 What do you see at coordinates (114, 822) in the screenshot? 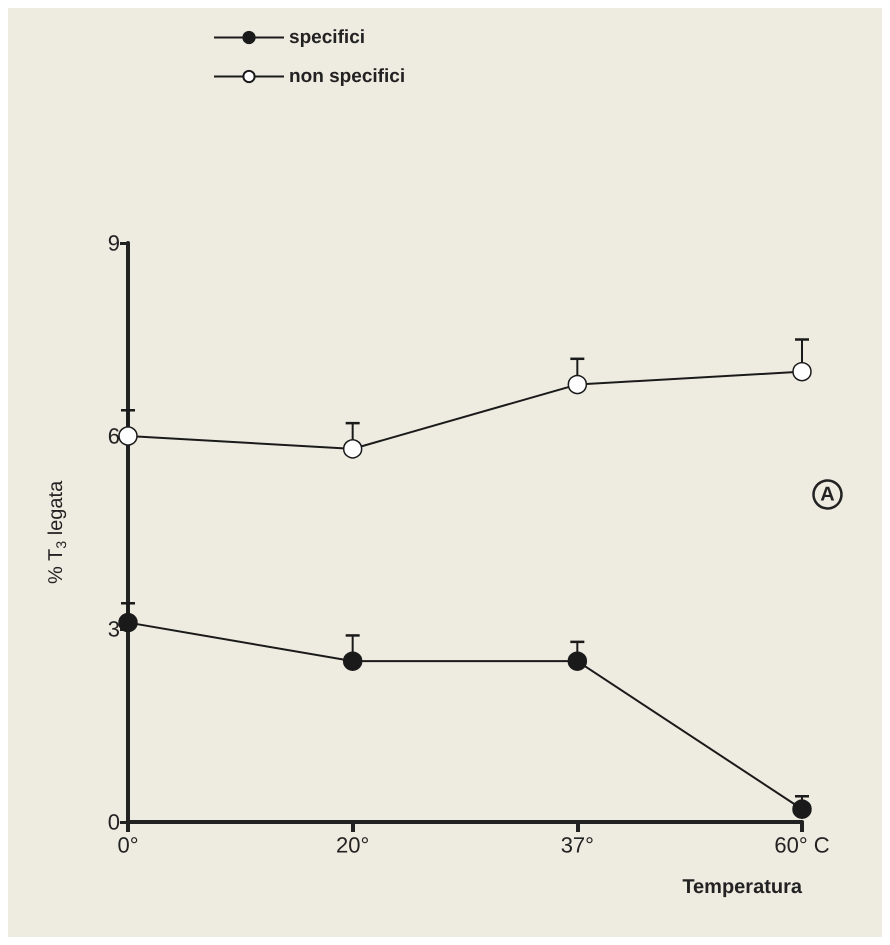
I see `y-tick-label: 0` at bounding box center [114, 822].